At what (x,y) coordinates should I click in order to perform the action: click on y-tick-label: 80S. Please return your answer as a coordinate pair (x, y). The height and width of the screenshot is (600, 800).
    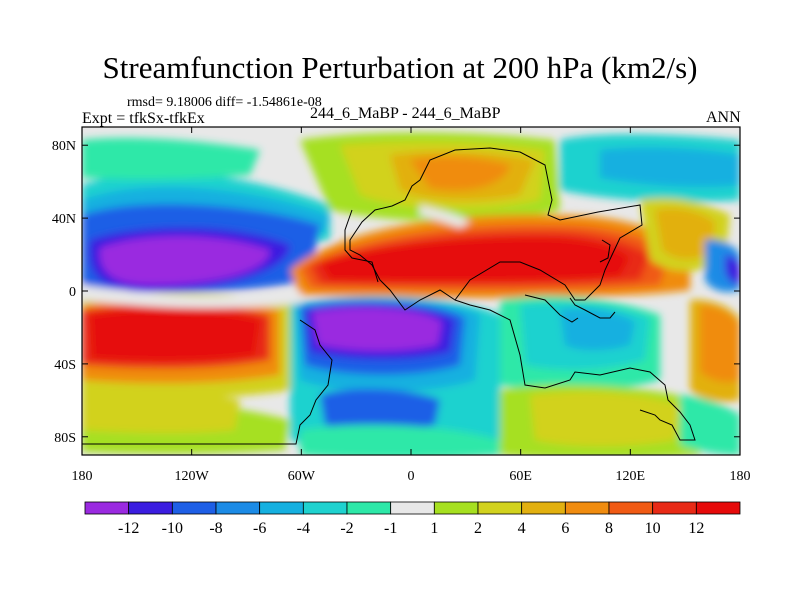
    Looking at the image, I should click on (65, 438).